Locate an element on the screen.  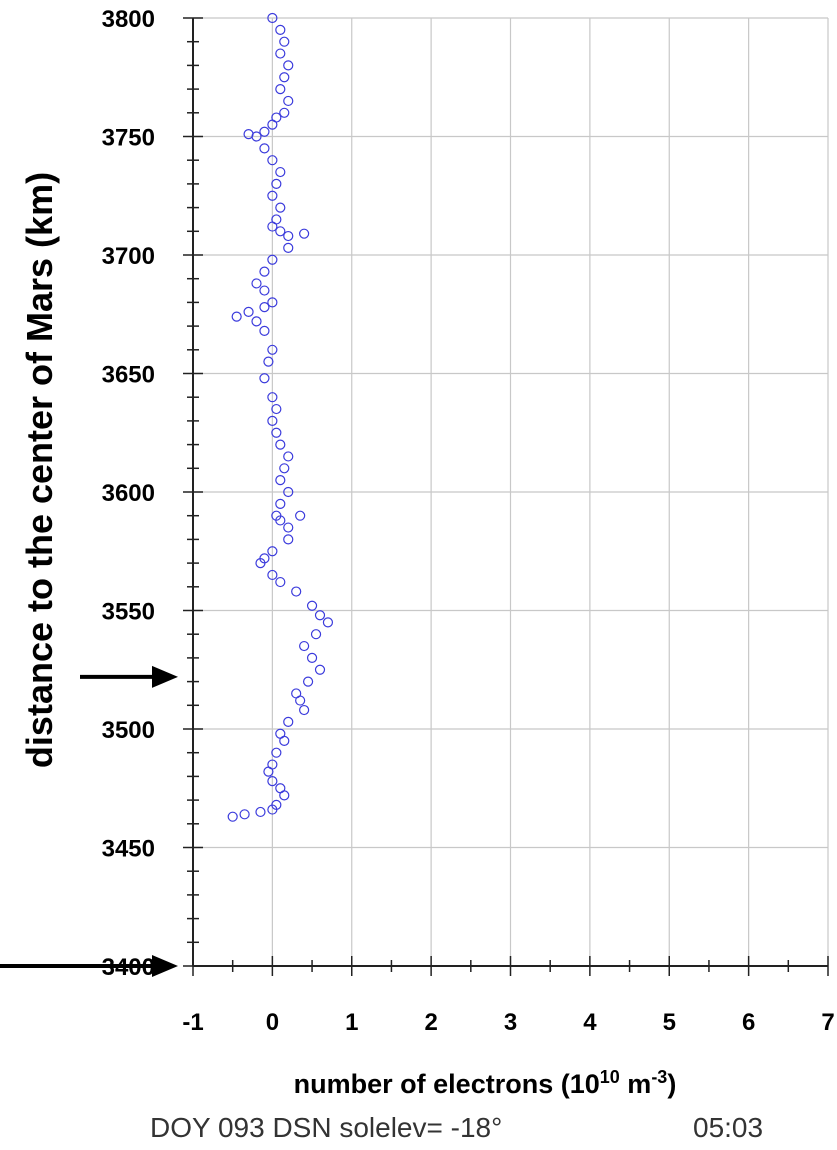
footer-time: 05:03 is located at coordinates (728, 1127).